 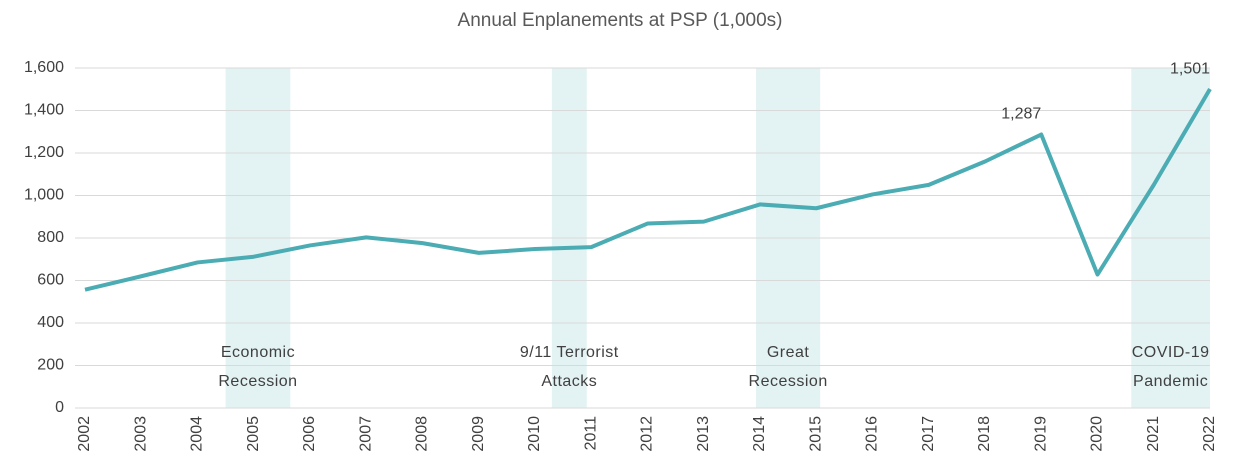 I want to click on data-label: 1,501, so click(x=1190, y=68).